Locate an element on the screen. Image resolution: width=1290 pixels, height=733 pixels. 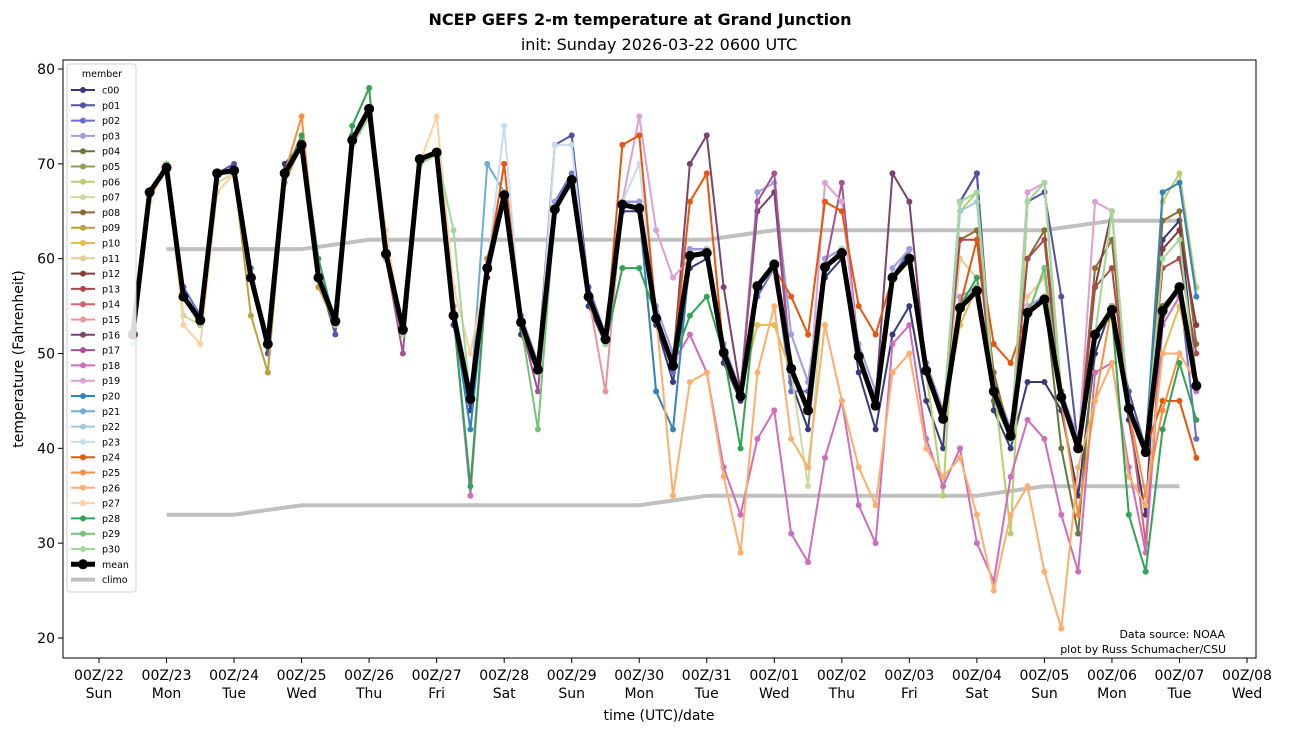
x-tick-label: 00Z/01 is located at coordinates (774, 676).